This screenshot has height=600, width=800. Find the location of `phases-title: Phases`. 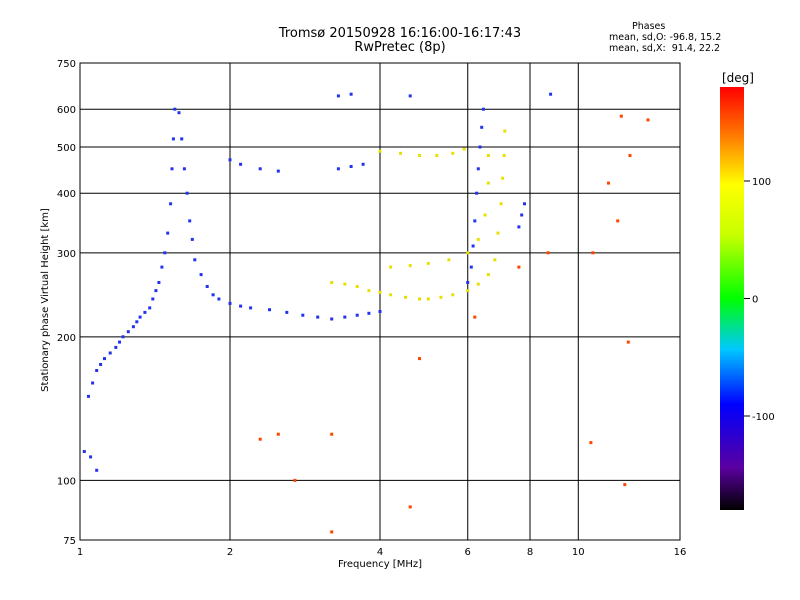

phases-title: Phases is located at coordinates (649, 26).